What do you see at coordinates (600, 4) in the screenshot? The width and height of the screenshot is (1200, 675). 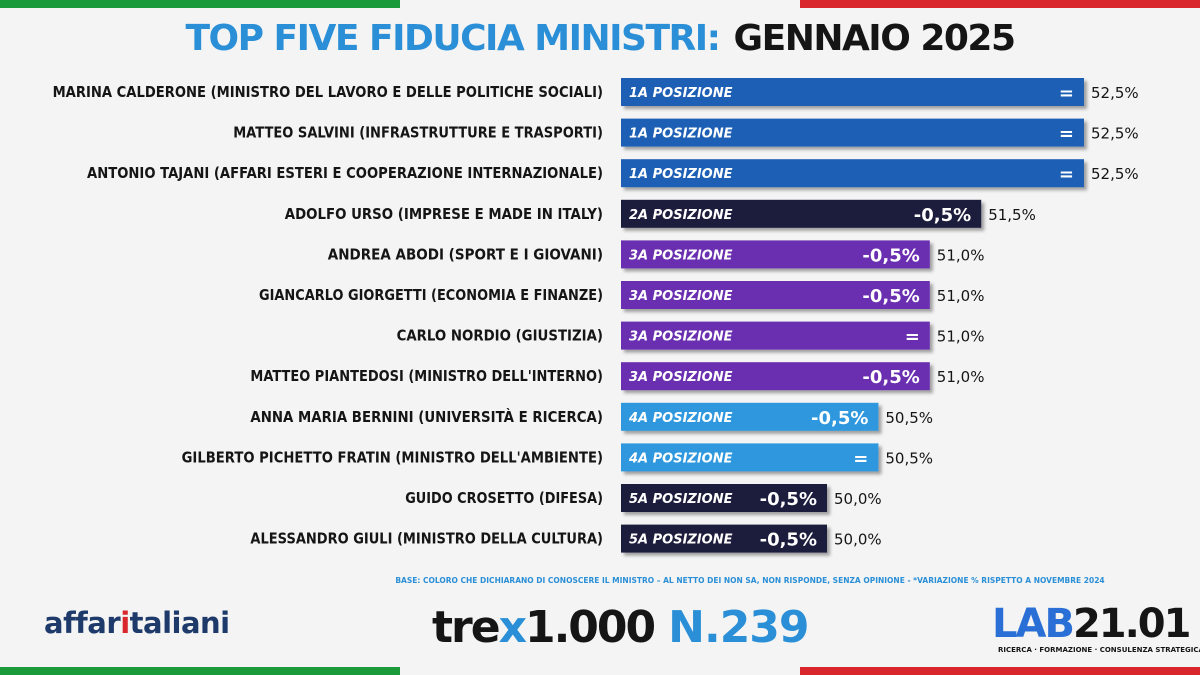 I see `flag-stripe-top` at bounding box center [600, 4].